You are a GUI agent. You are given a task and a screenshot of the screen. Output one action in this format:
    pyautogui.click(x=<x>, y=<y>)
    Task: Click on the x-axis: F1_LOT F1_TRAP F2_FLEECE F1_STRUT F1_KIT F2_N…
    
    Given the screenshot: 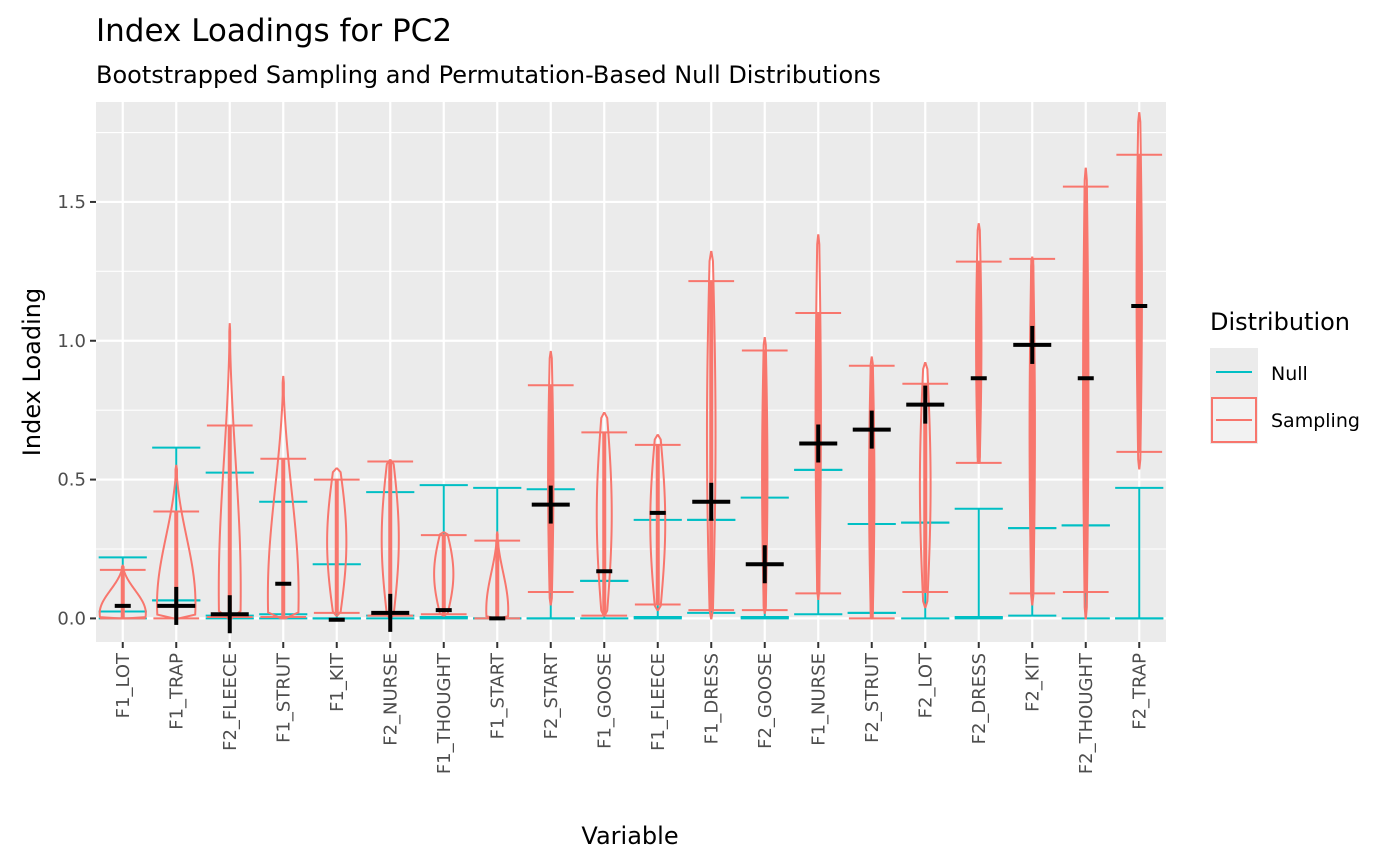 What is the action you would take?
    pyautogui.click(x=631, y=708)
    